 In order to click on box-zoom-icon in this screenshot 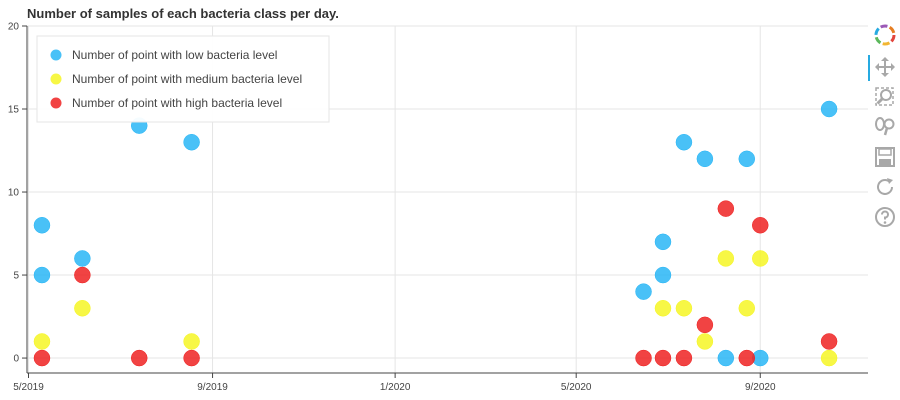, I will do `click(885, 97)`.